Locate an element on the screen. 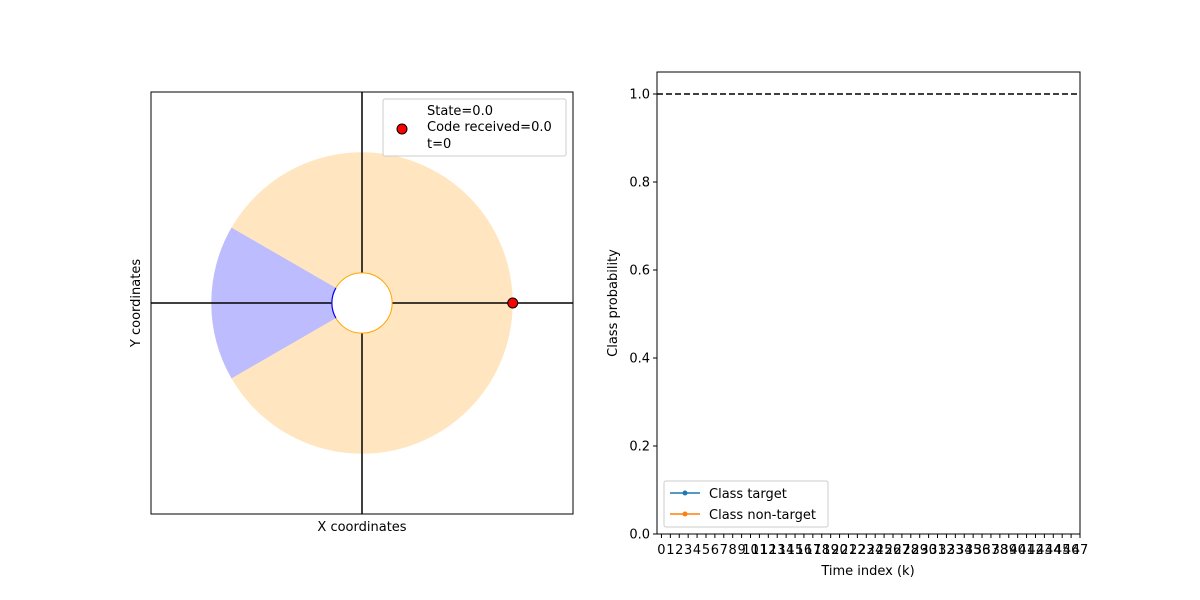  left-x-axis-label: X coordinates is located at coordinates (361, 527).